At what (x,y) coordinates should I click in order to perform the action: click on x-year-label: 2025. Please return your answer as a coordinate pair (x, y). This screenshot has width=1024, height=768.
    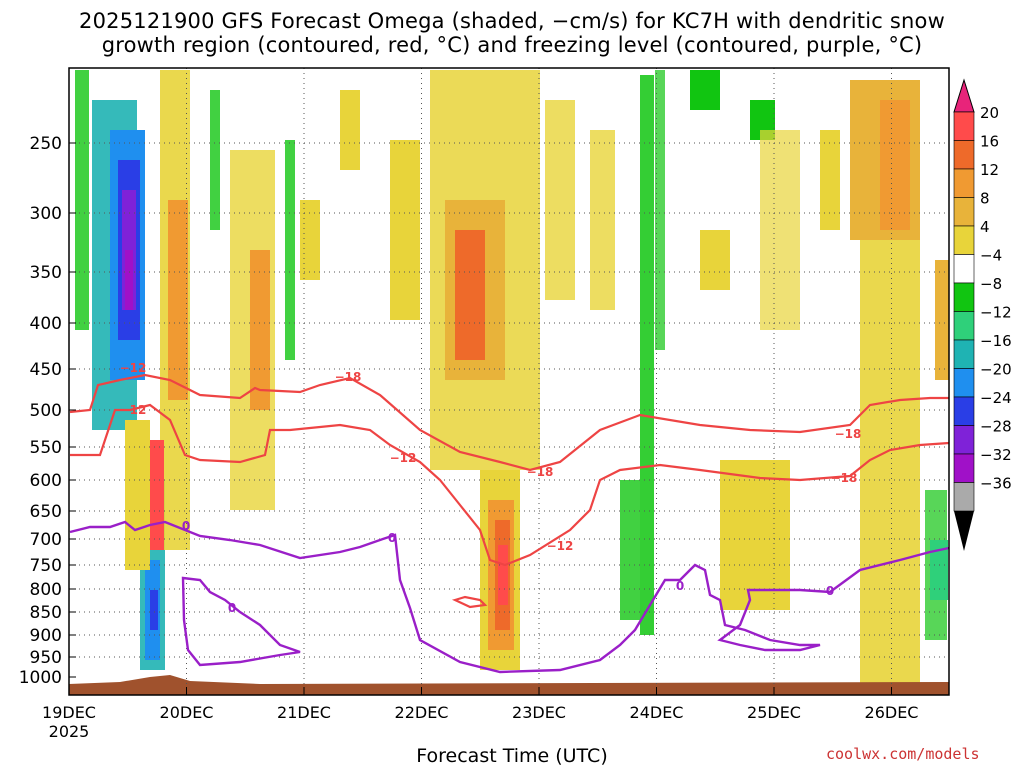
    Looking at the image, I should click on (69, 731).